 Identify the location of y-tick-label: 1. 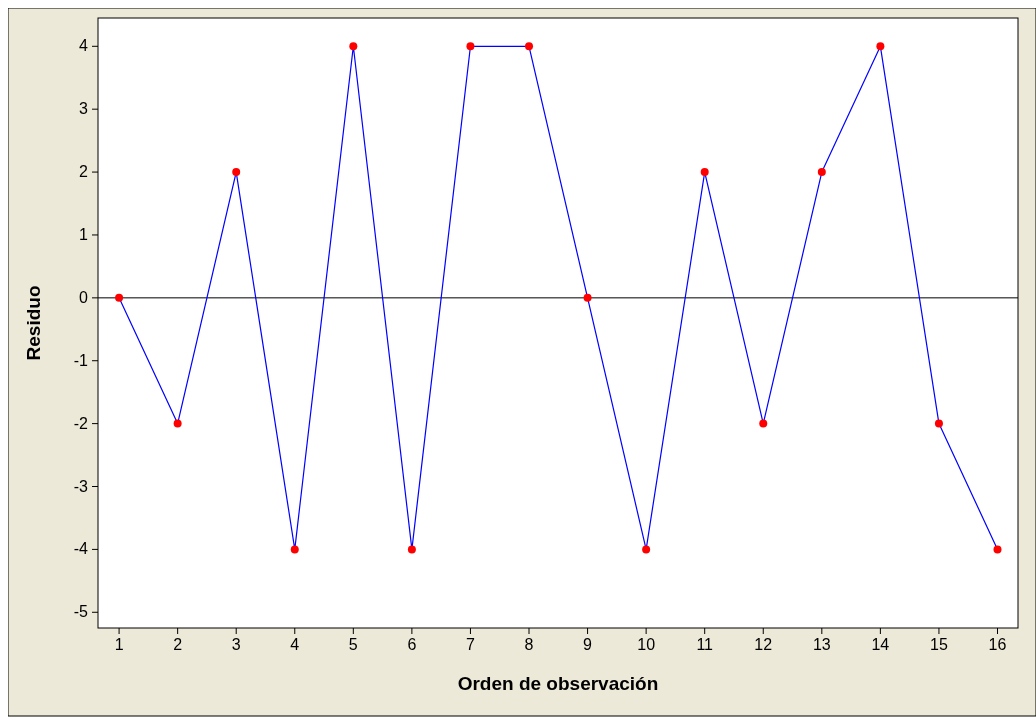
(84, 234).